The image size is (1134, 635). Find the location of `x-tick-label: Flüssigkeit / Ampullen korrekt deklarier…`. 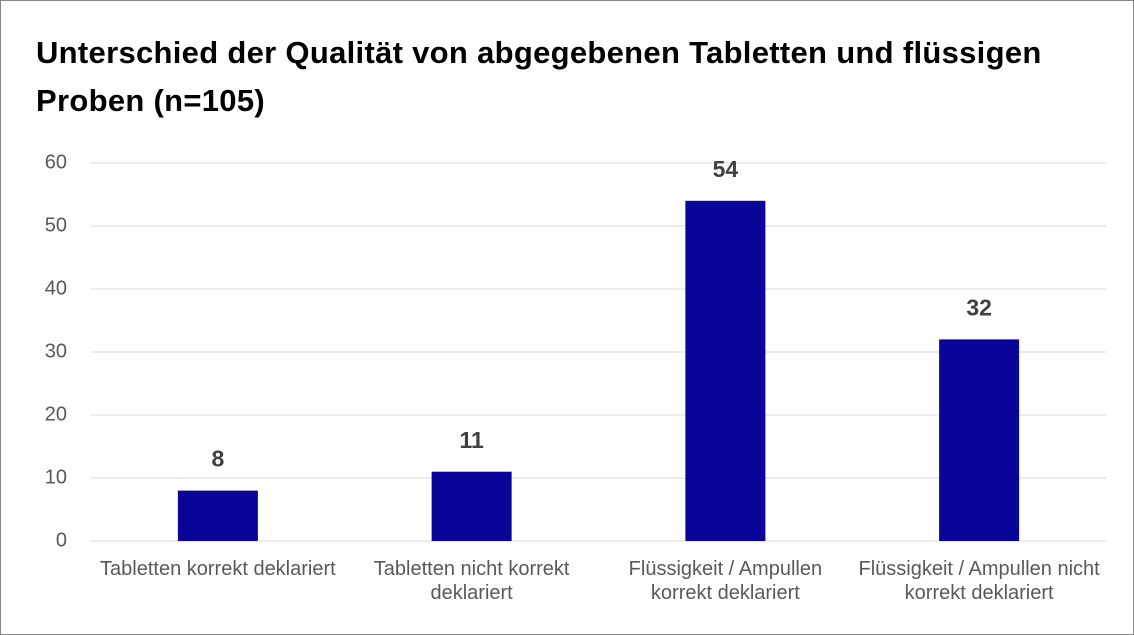

x-tick-label: Flüssigkeit / Ampullen korrekt deklarier… is located at coordinates (725, 581).